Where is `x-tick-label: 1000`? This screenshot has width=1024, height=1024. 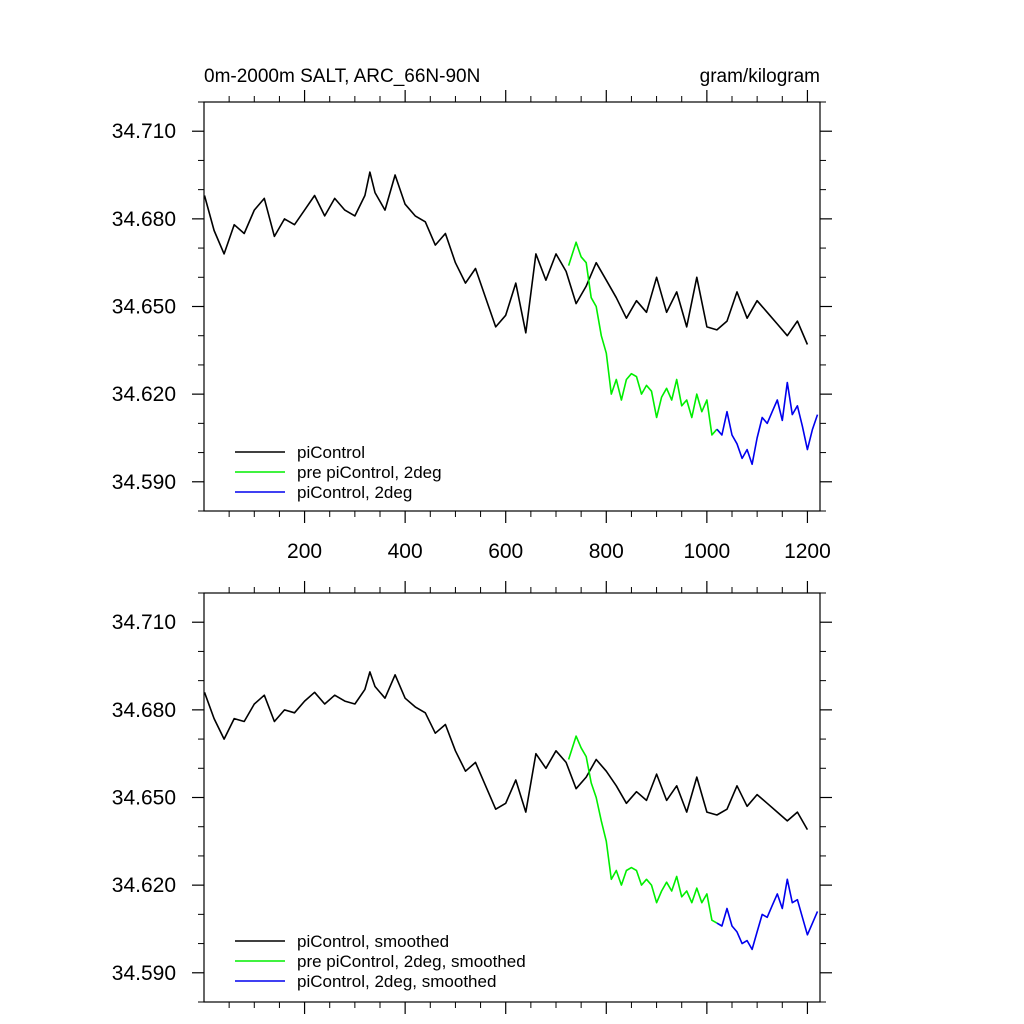
x-tick-label: 1000 is located at coordinates (706, 551).